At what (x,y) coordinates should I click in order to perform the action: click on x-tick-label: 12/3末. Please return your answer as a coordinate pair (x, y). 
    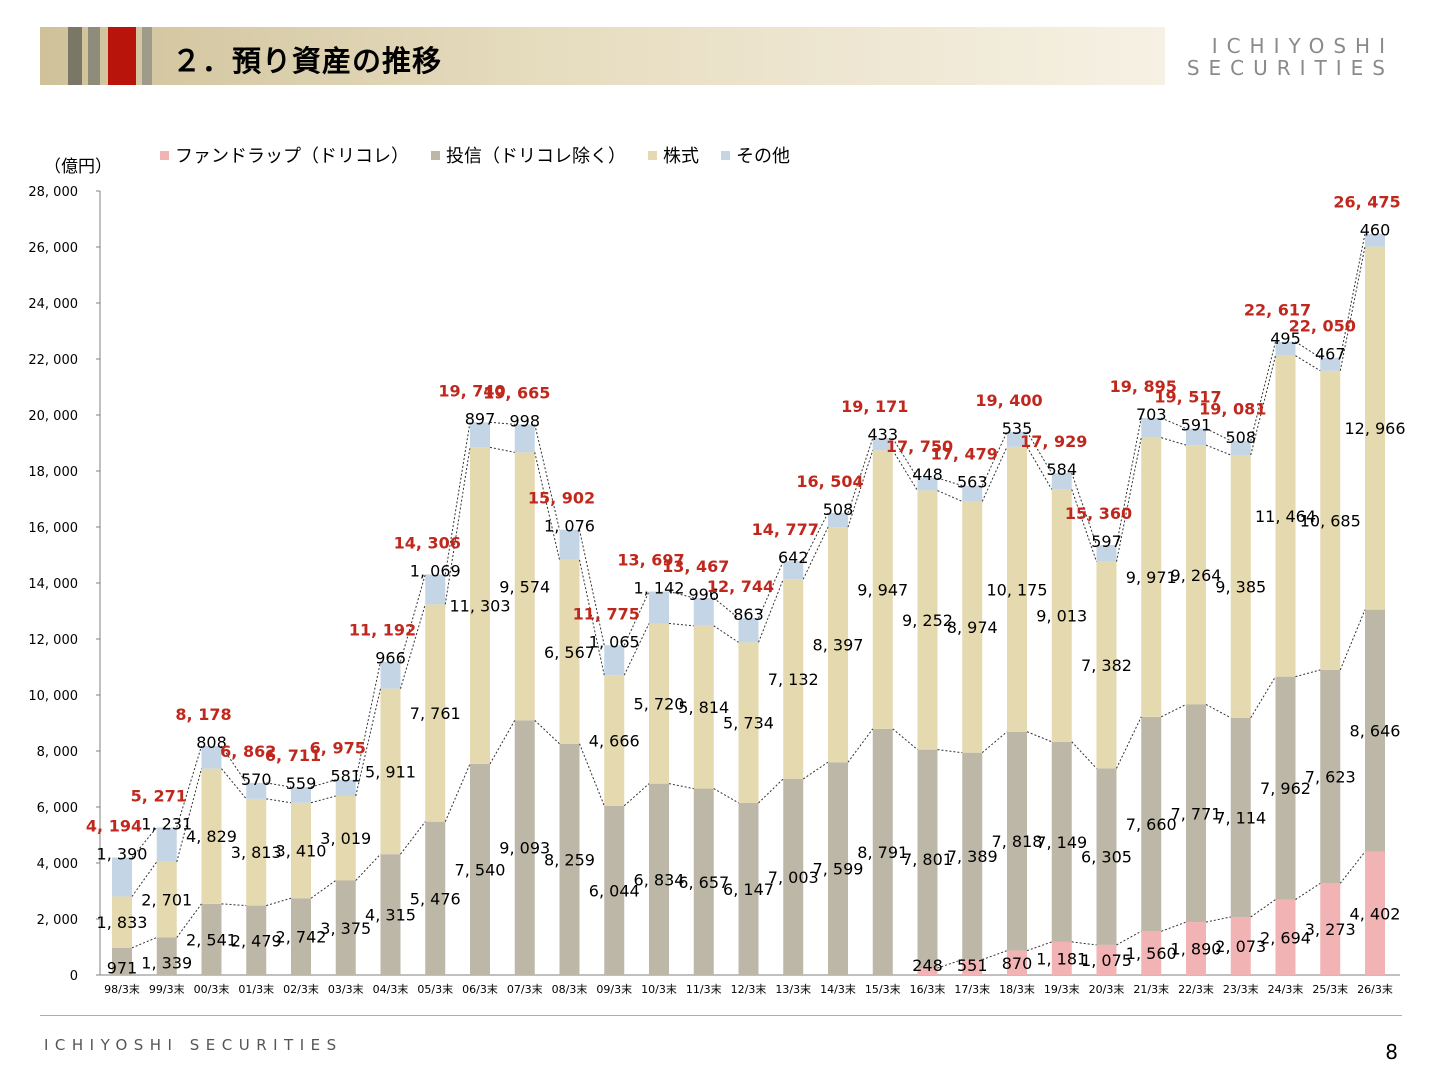
    Looking at the image, I should click on (749, 989).